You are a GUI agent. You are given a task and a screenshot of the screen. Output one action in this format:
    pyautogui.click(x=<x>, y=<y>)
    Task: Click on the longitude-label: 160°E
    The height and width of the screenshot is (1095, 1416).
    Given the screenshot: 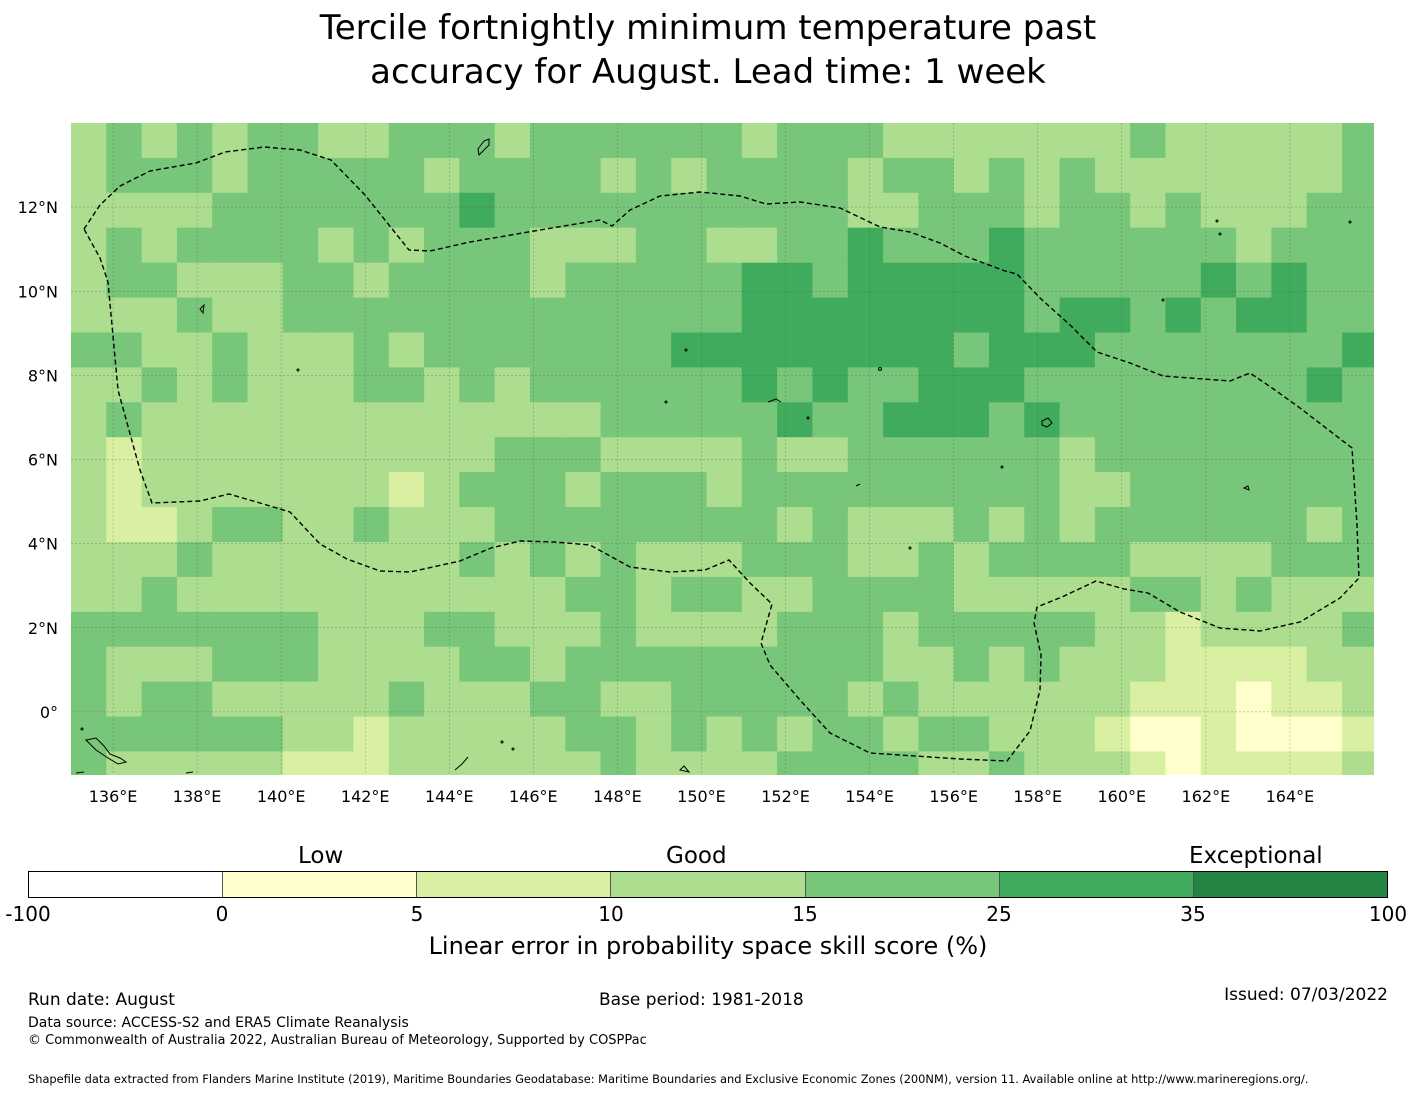 What is the action you would take?
    pyautogui.click(x=1121, y=796)
    